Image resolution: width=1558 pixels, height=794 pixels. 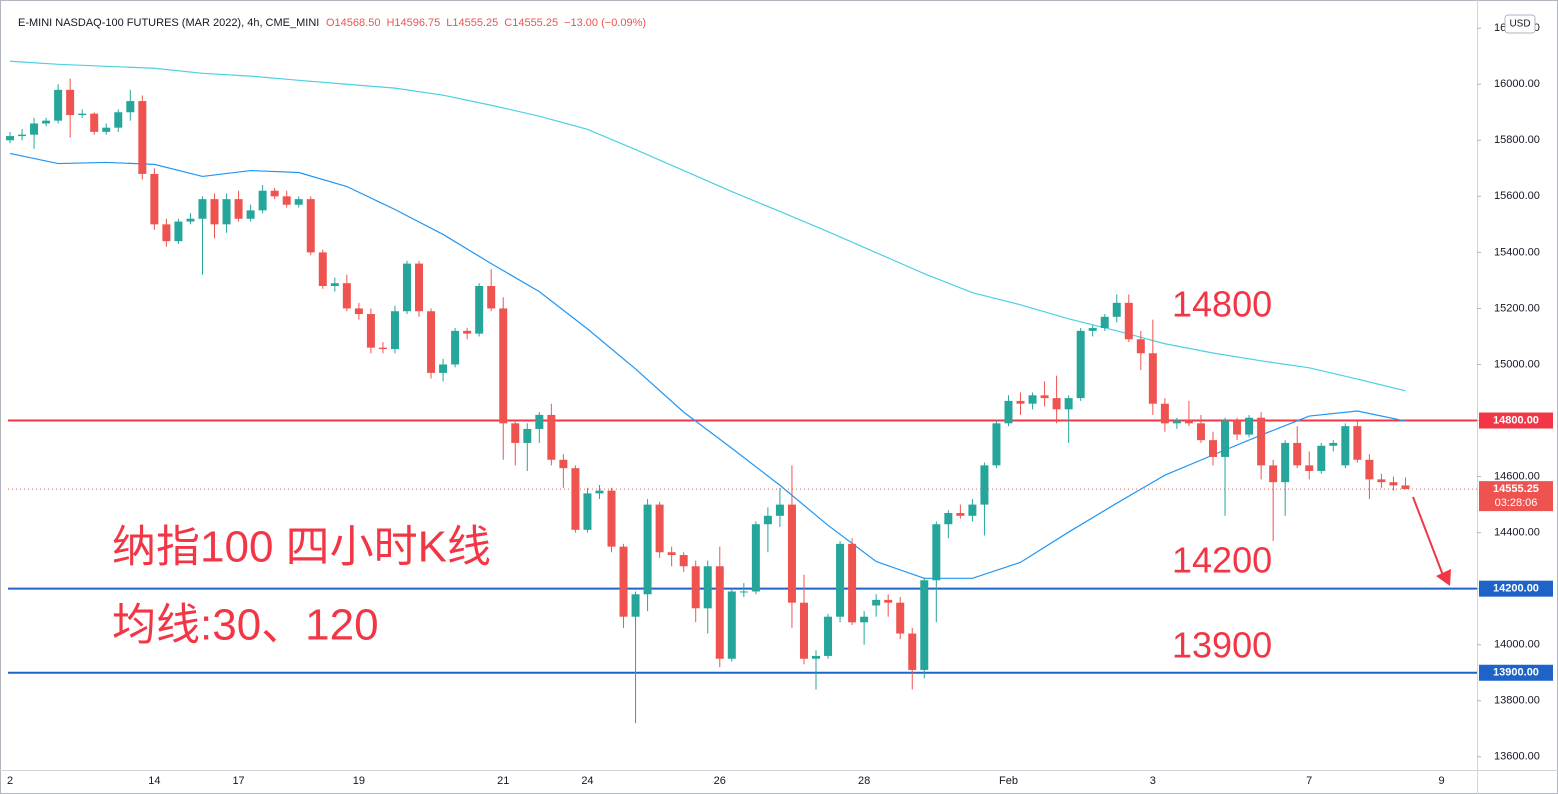 I want to click on y-tick-label: 13600.00, so click(x=1517, y=757).